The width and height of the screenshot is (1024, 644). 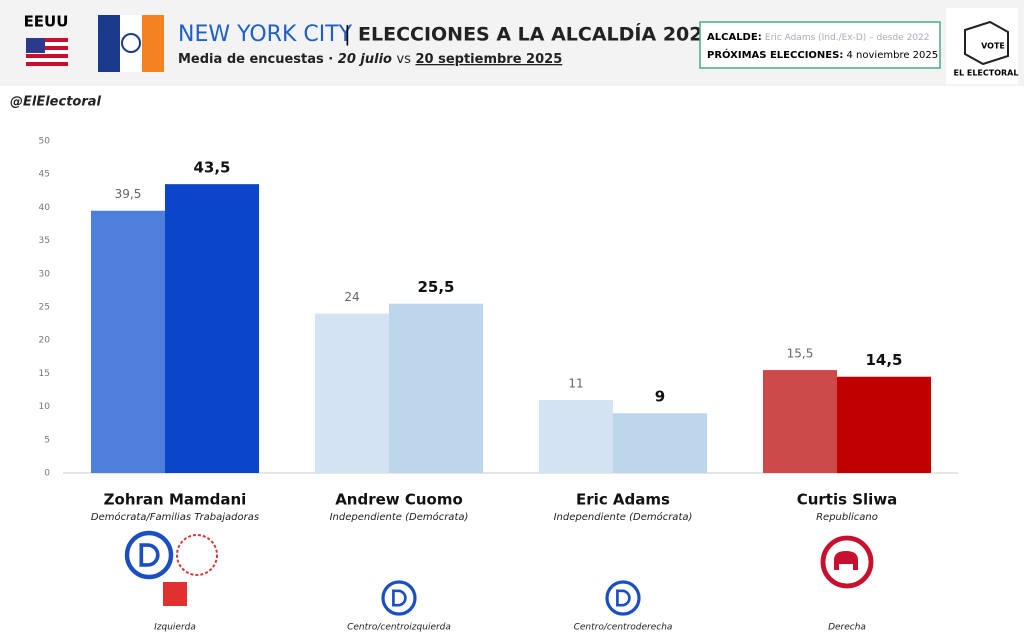 What do you see at coordinates (993, 46) in the screenshot?
I see `logo-vote: VOTE` at bounding box center [993, 46].